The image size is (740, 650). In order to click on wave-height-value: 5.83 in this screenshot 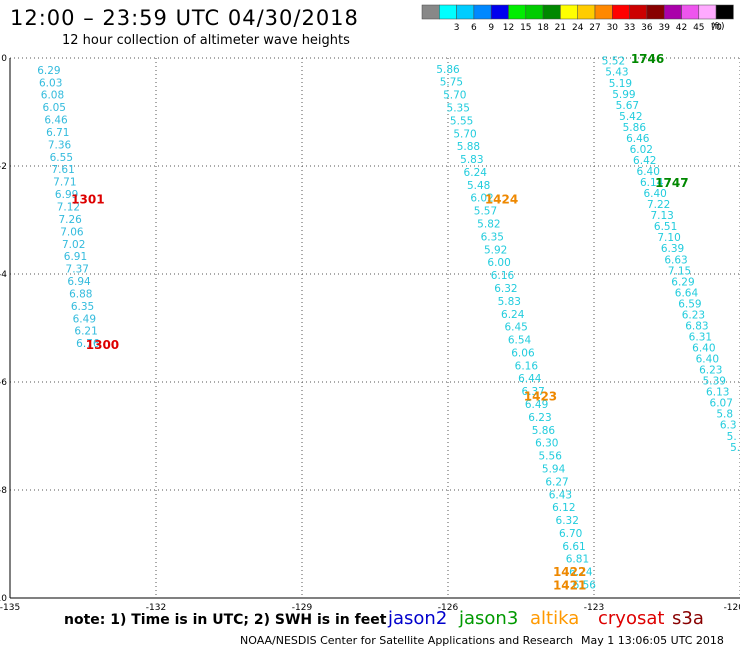, I will do `click(509, 302)`.